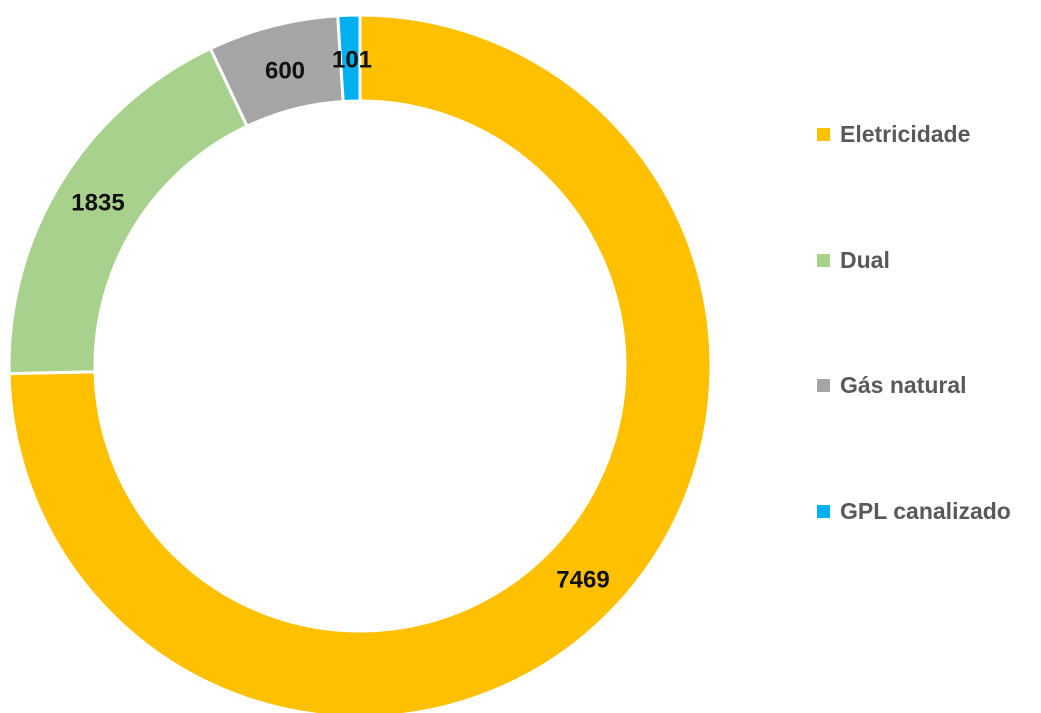  What do you see at coordinates (823, 511) in the screenshot?
I see `legend-swatch-gpl-canalizado` at bounding box center [823, 511].